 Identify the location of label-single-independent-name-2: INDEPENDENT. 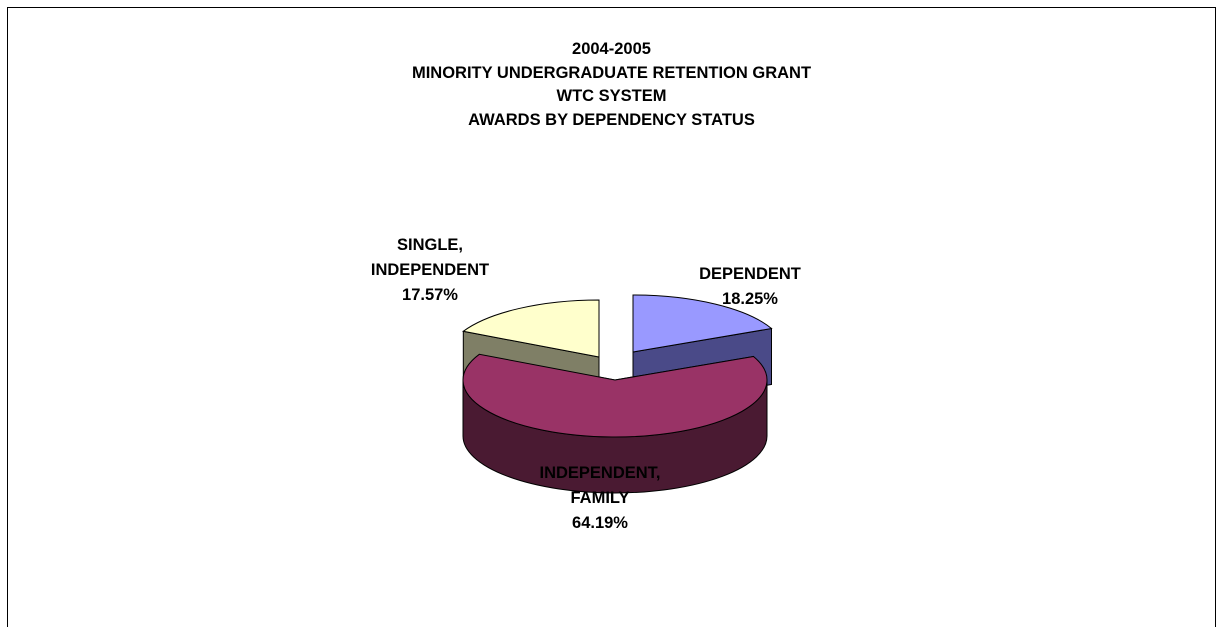
(430, 270).